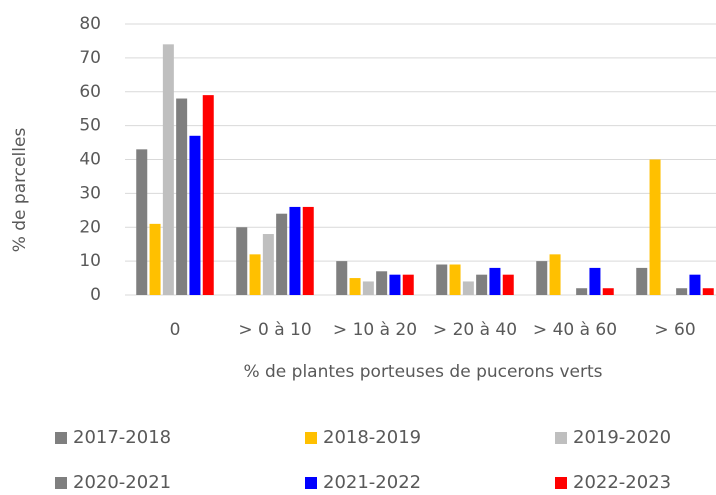 The height and width of the screenshot is (495, 716). What do you see at coordinates (90, 58) in the screenshot?
I see `y-tick-label: 70` at bounding box center [90, 58].